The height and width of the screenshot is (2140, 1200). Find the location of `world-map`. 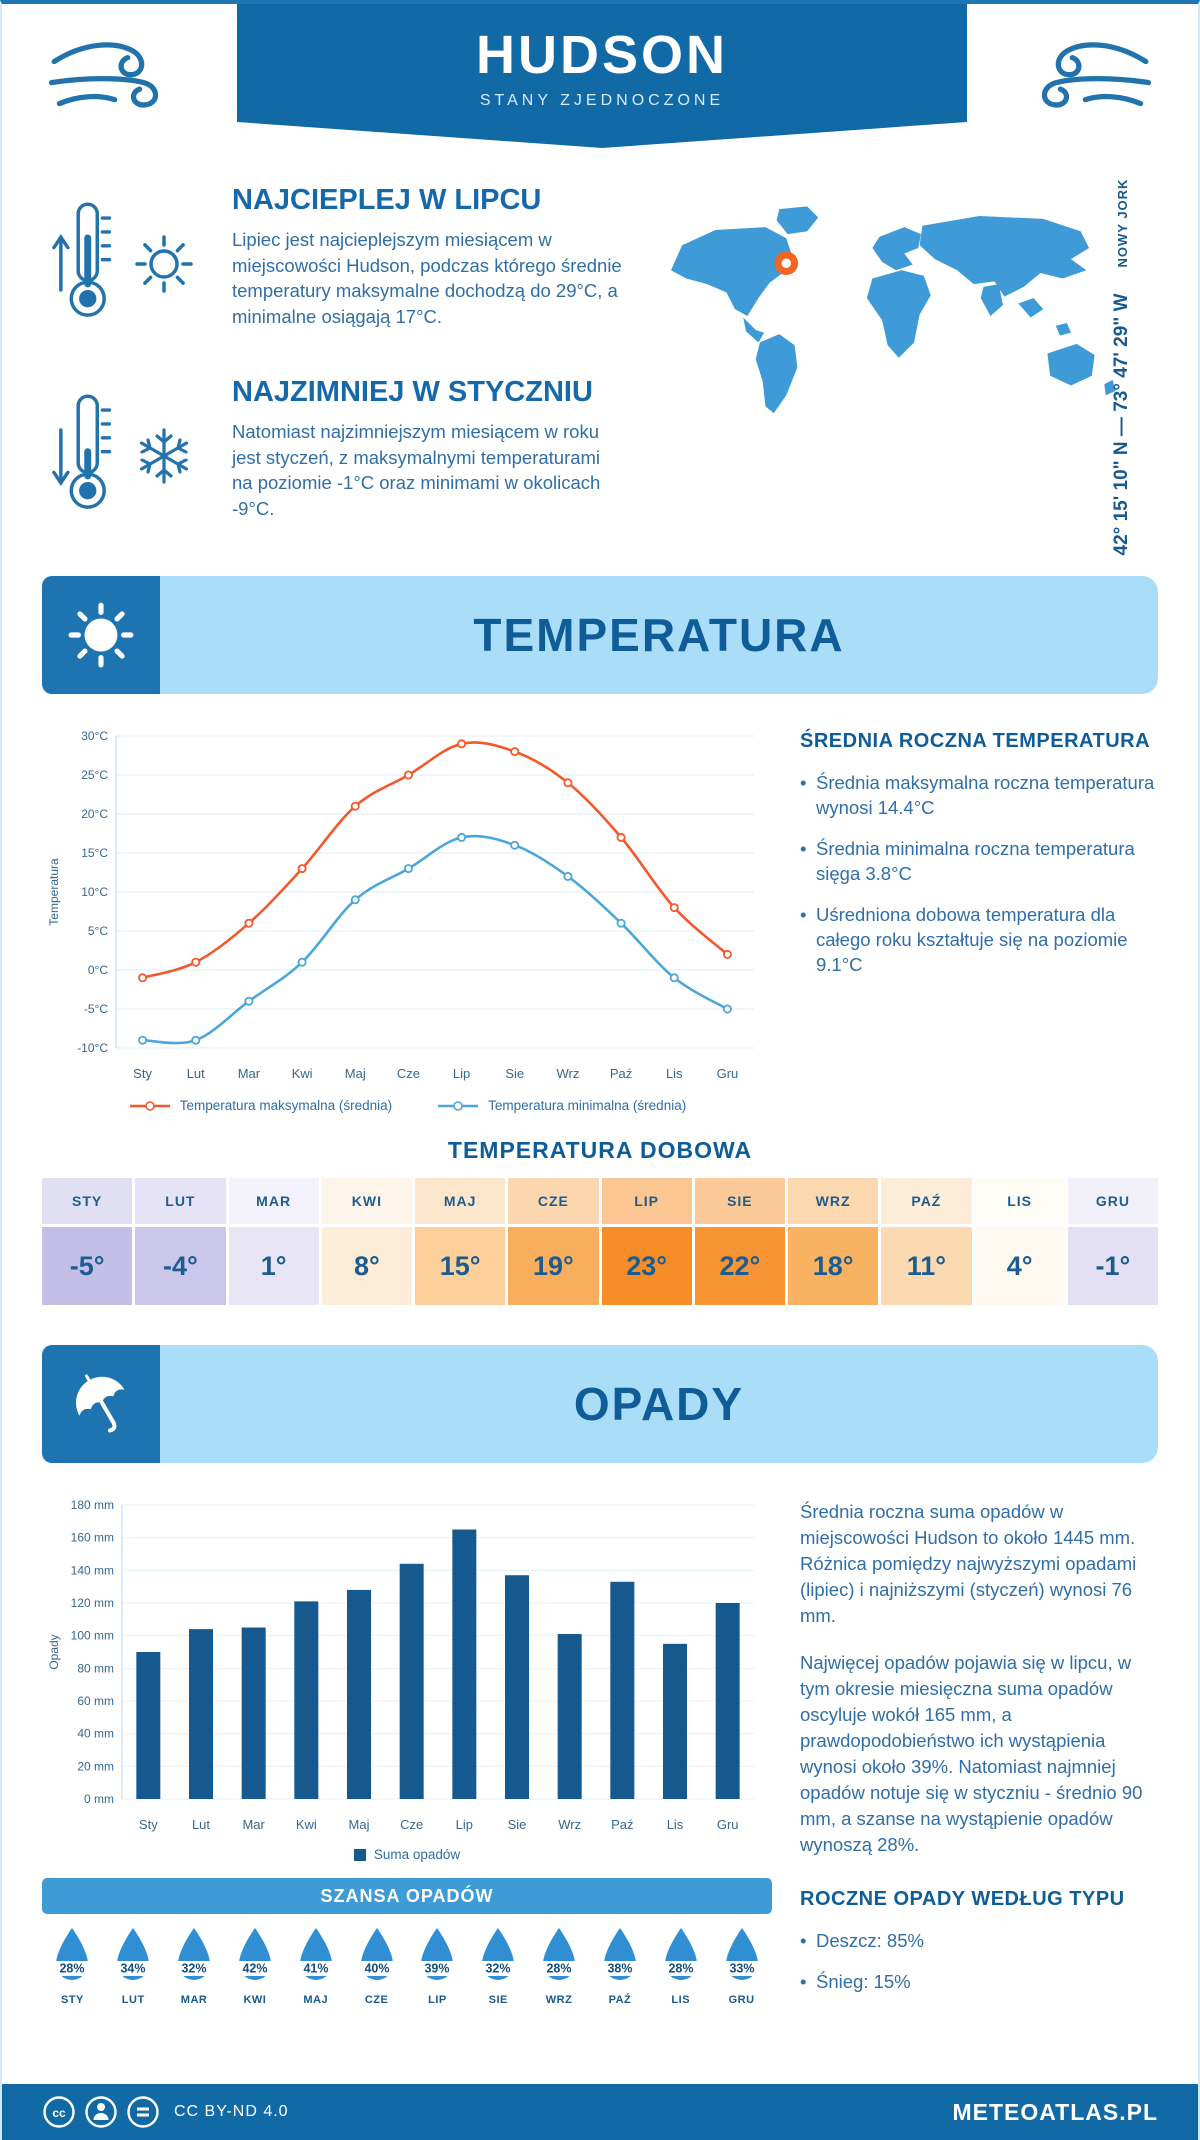

world-map is located at coordinates (893, 310).